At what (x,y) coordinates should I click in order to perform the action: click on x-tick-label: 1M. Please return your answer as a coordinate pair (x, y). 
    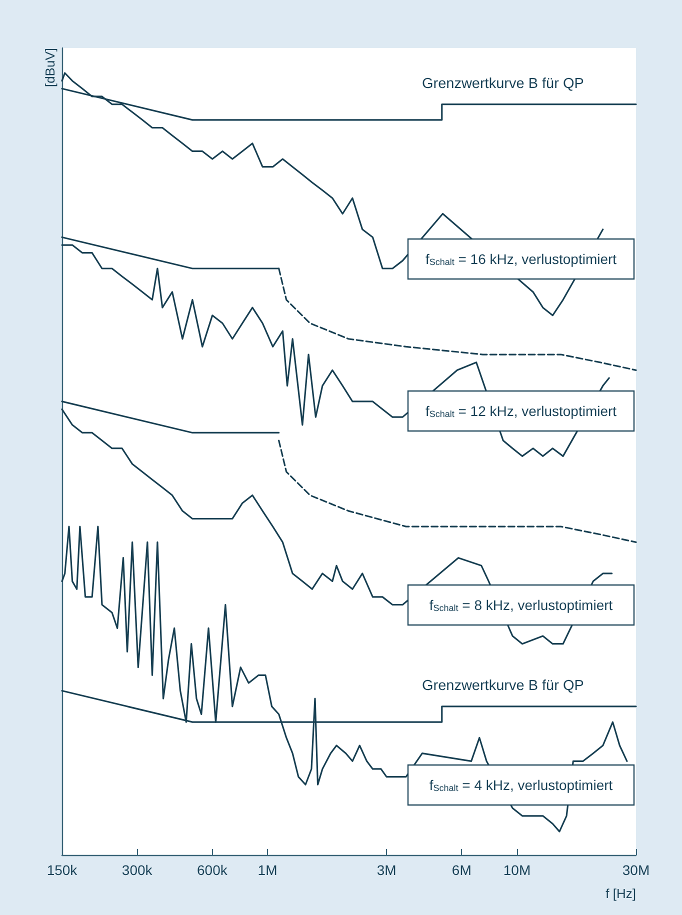
    Looking at the image, I should click on (268, 870).